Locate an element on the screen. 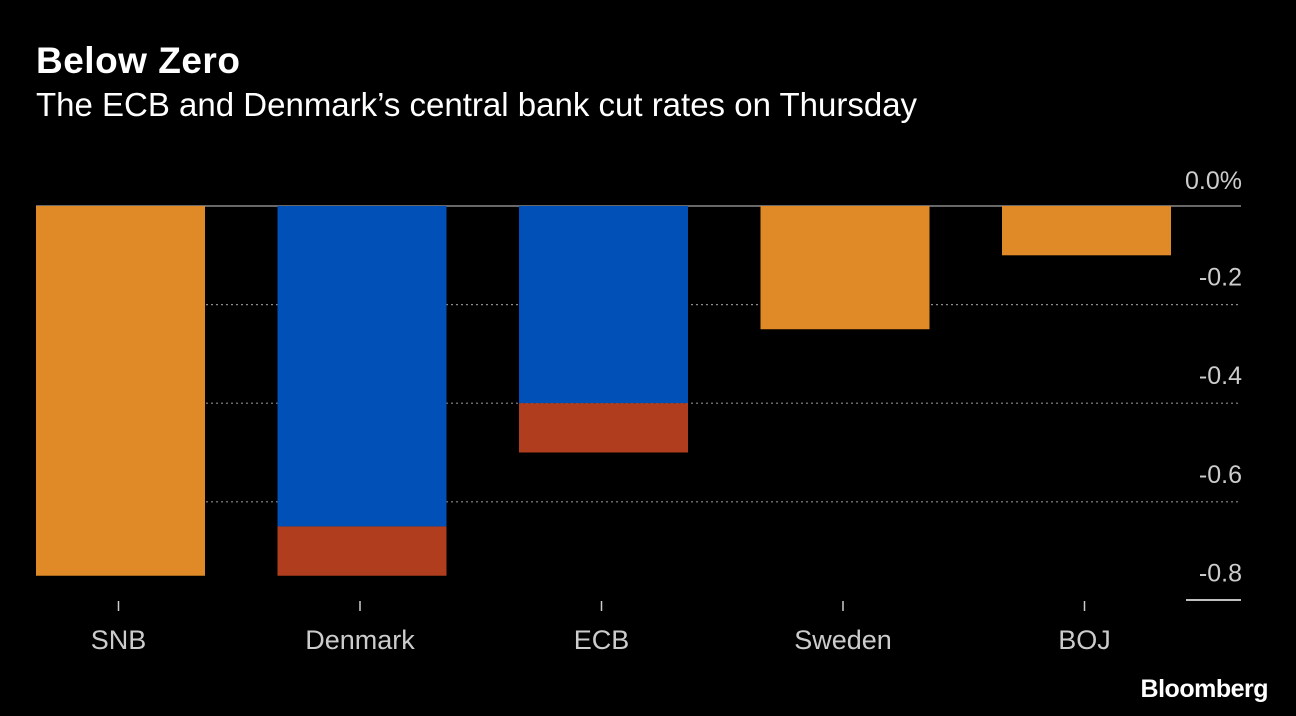 The width and height of the screenshot is (1296, 716). bar-ecb-cut is located at coordinates (603, 428).